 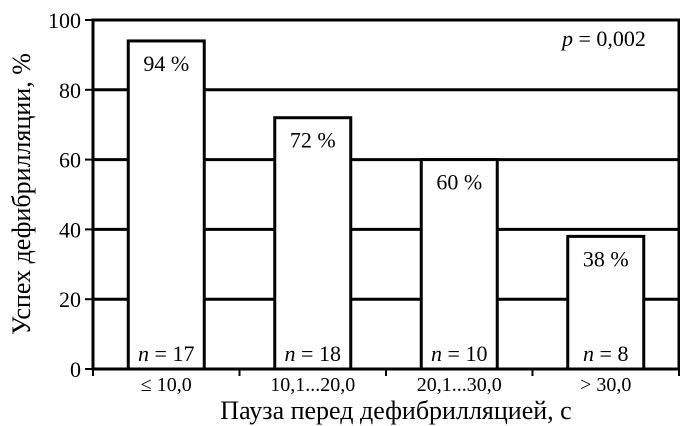 I want to click on x-tick-label: 10,1...20,0, so click(x=312, y=385).